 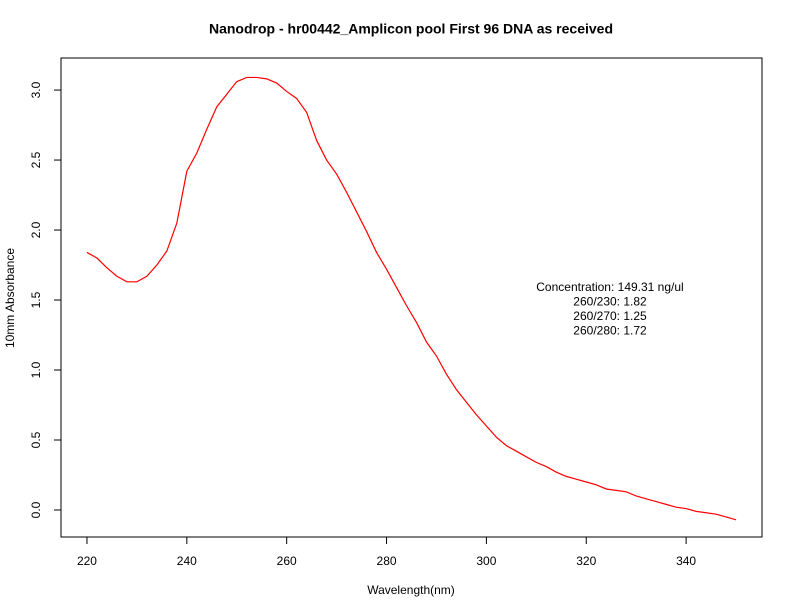 I want to click on x-tick-label: 320, so click(x=586, y=561).